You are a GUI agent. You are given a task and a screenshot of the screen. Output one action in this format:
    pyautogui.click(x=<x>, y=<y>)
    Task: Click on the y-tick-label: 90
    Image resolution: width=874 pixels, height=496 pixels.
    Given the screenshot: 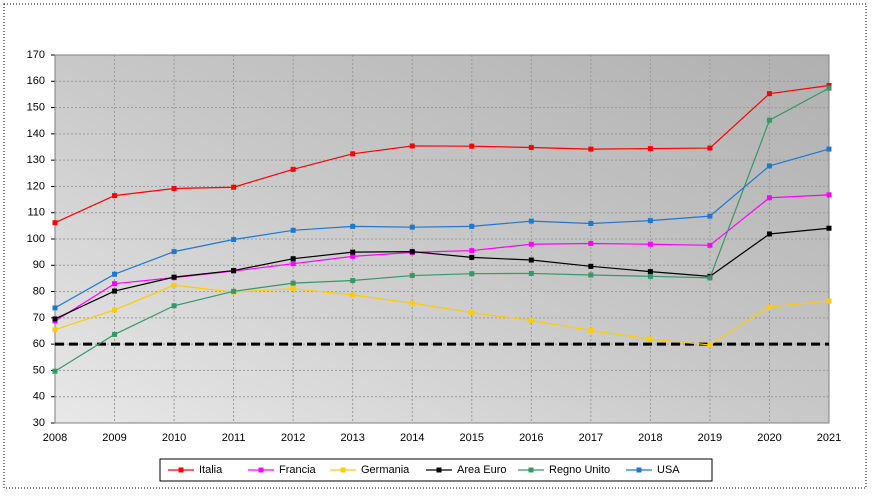 What is the action you would take?
    pyautogui.click(x=39, y=265)
    